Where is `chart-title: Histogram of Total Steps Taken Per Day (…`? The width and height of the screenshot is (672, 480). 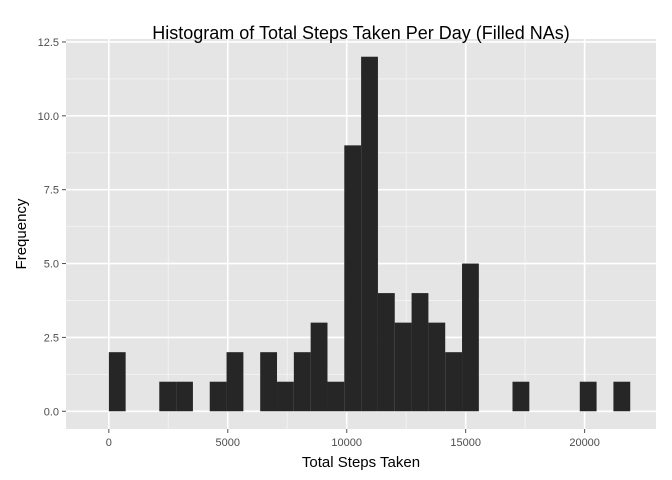
chart-title: Histogram of Total Steps Taken Per Day (… is located at coordinates (361, 33).